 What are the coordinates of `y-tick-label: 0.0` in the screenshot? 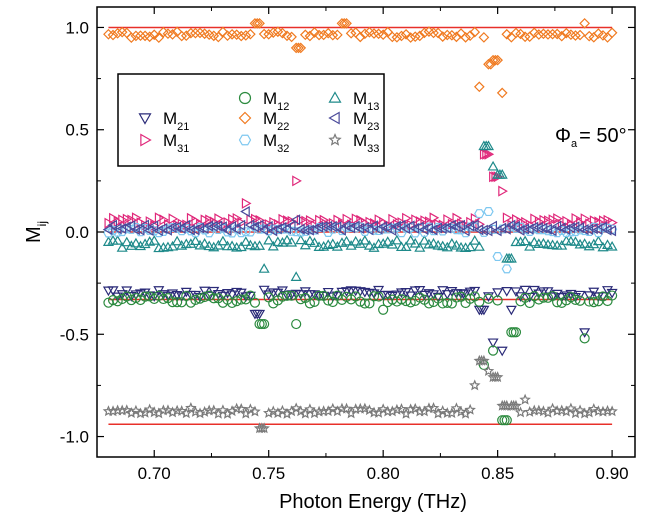 It's located at (77, 232).